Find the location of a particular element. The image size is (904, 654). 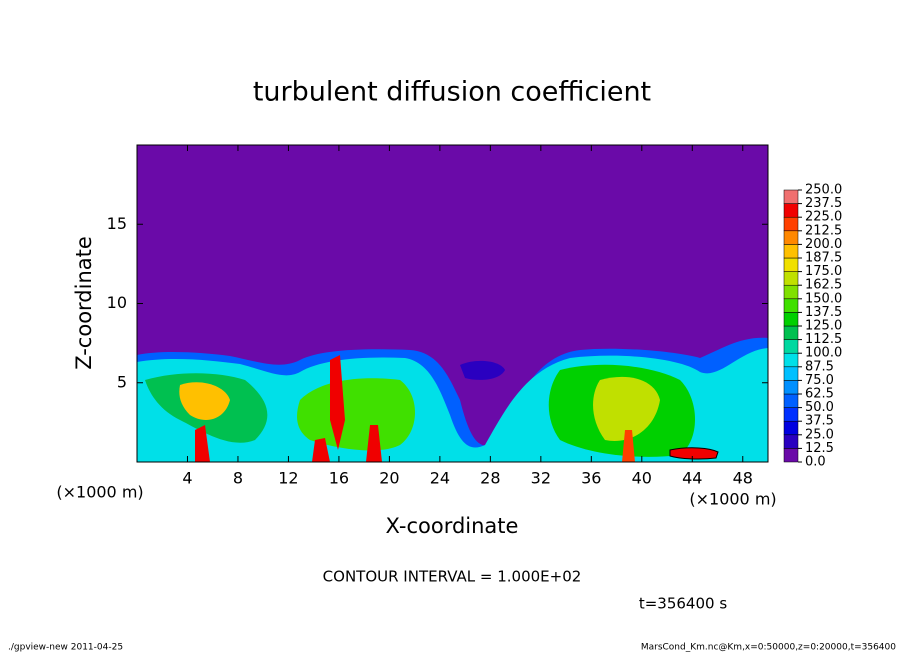

time-label: t=356400 s is located at coordinates (683, 604).